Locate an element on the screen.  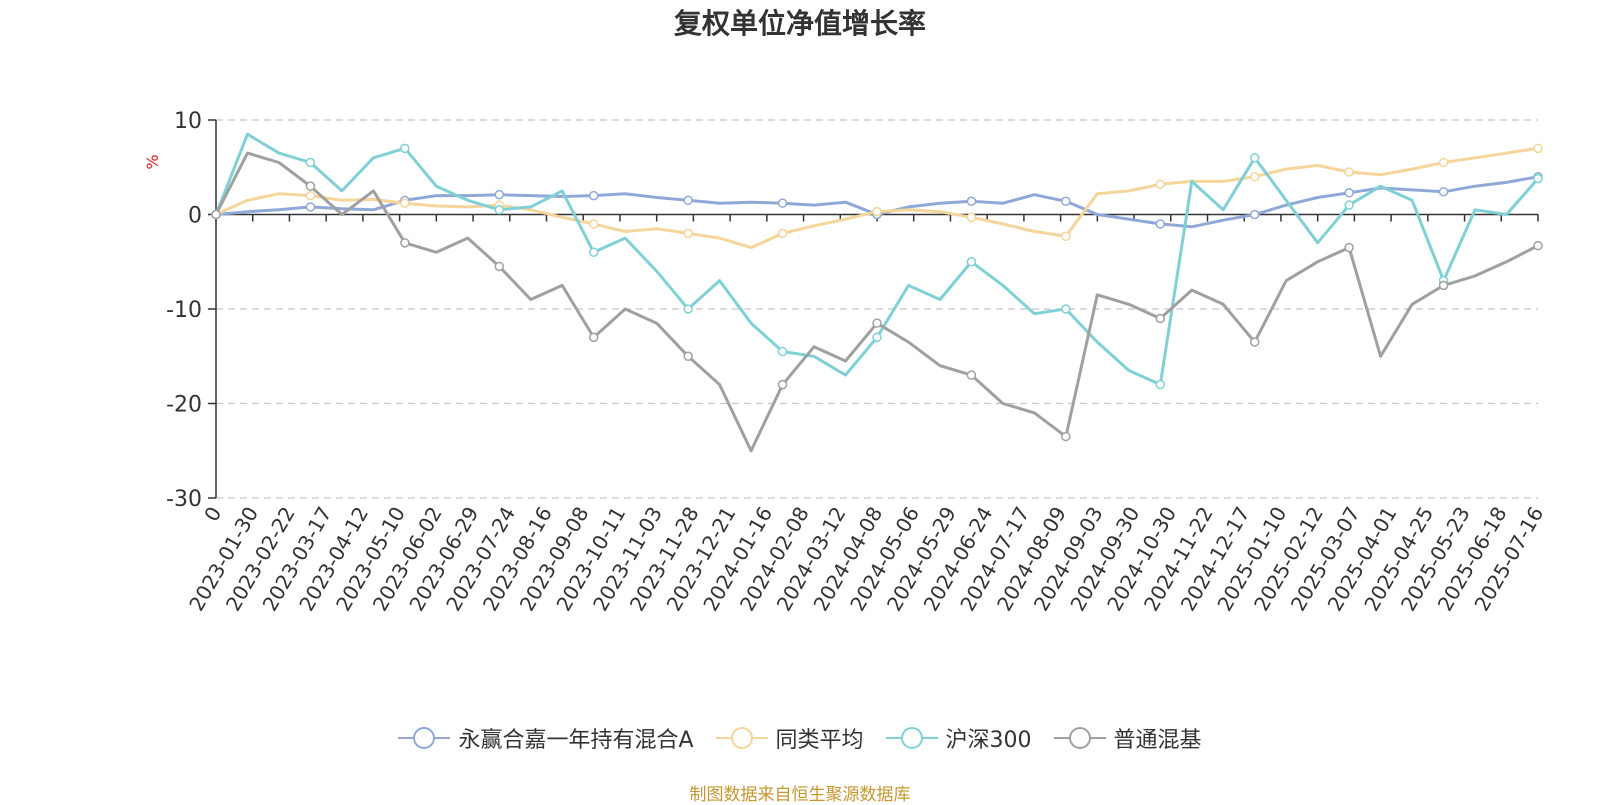
legend-label-fund: 永赢合嘉一年持有混合A is located at coordinates (576, 740).